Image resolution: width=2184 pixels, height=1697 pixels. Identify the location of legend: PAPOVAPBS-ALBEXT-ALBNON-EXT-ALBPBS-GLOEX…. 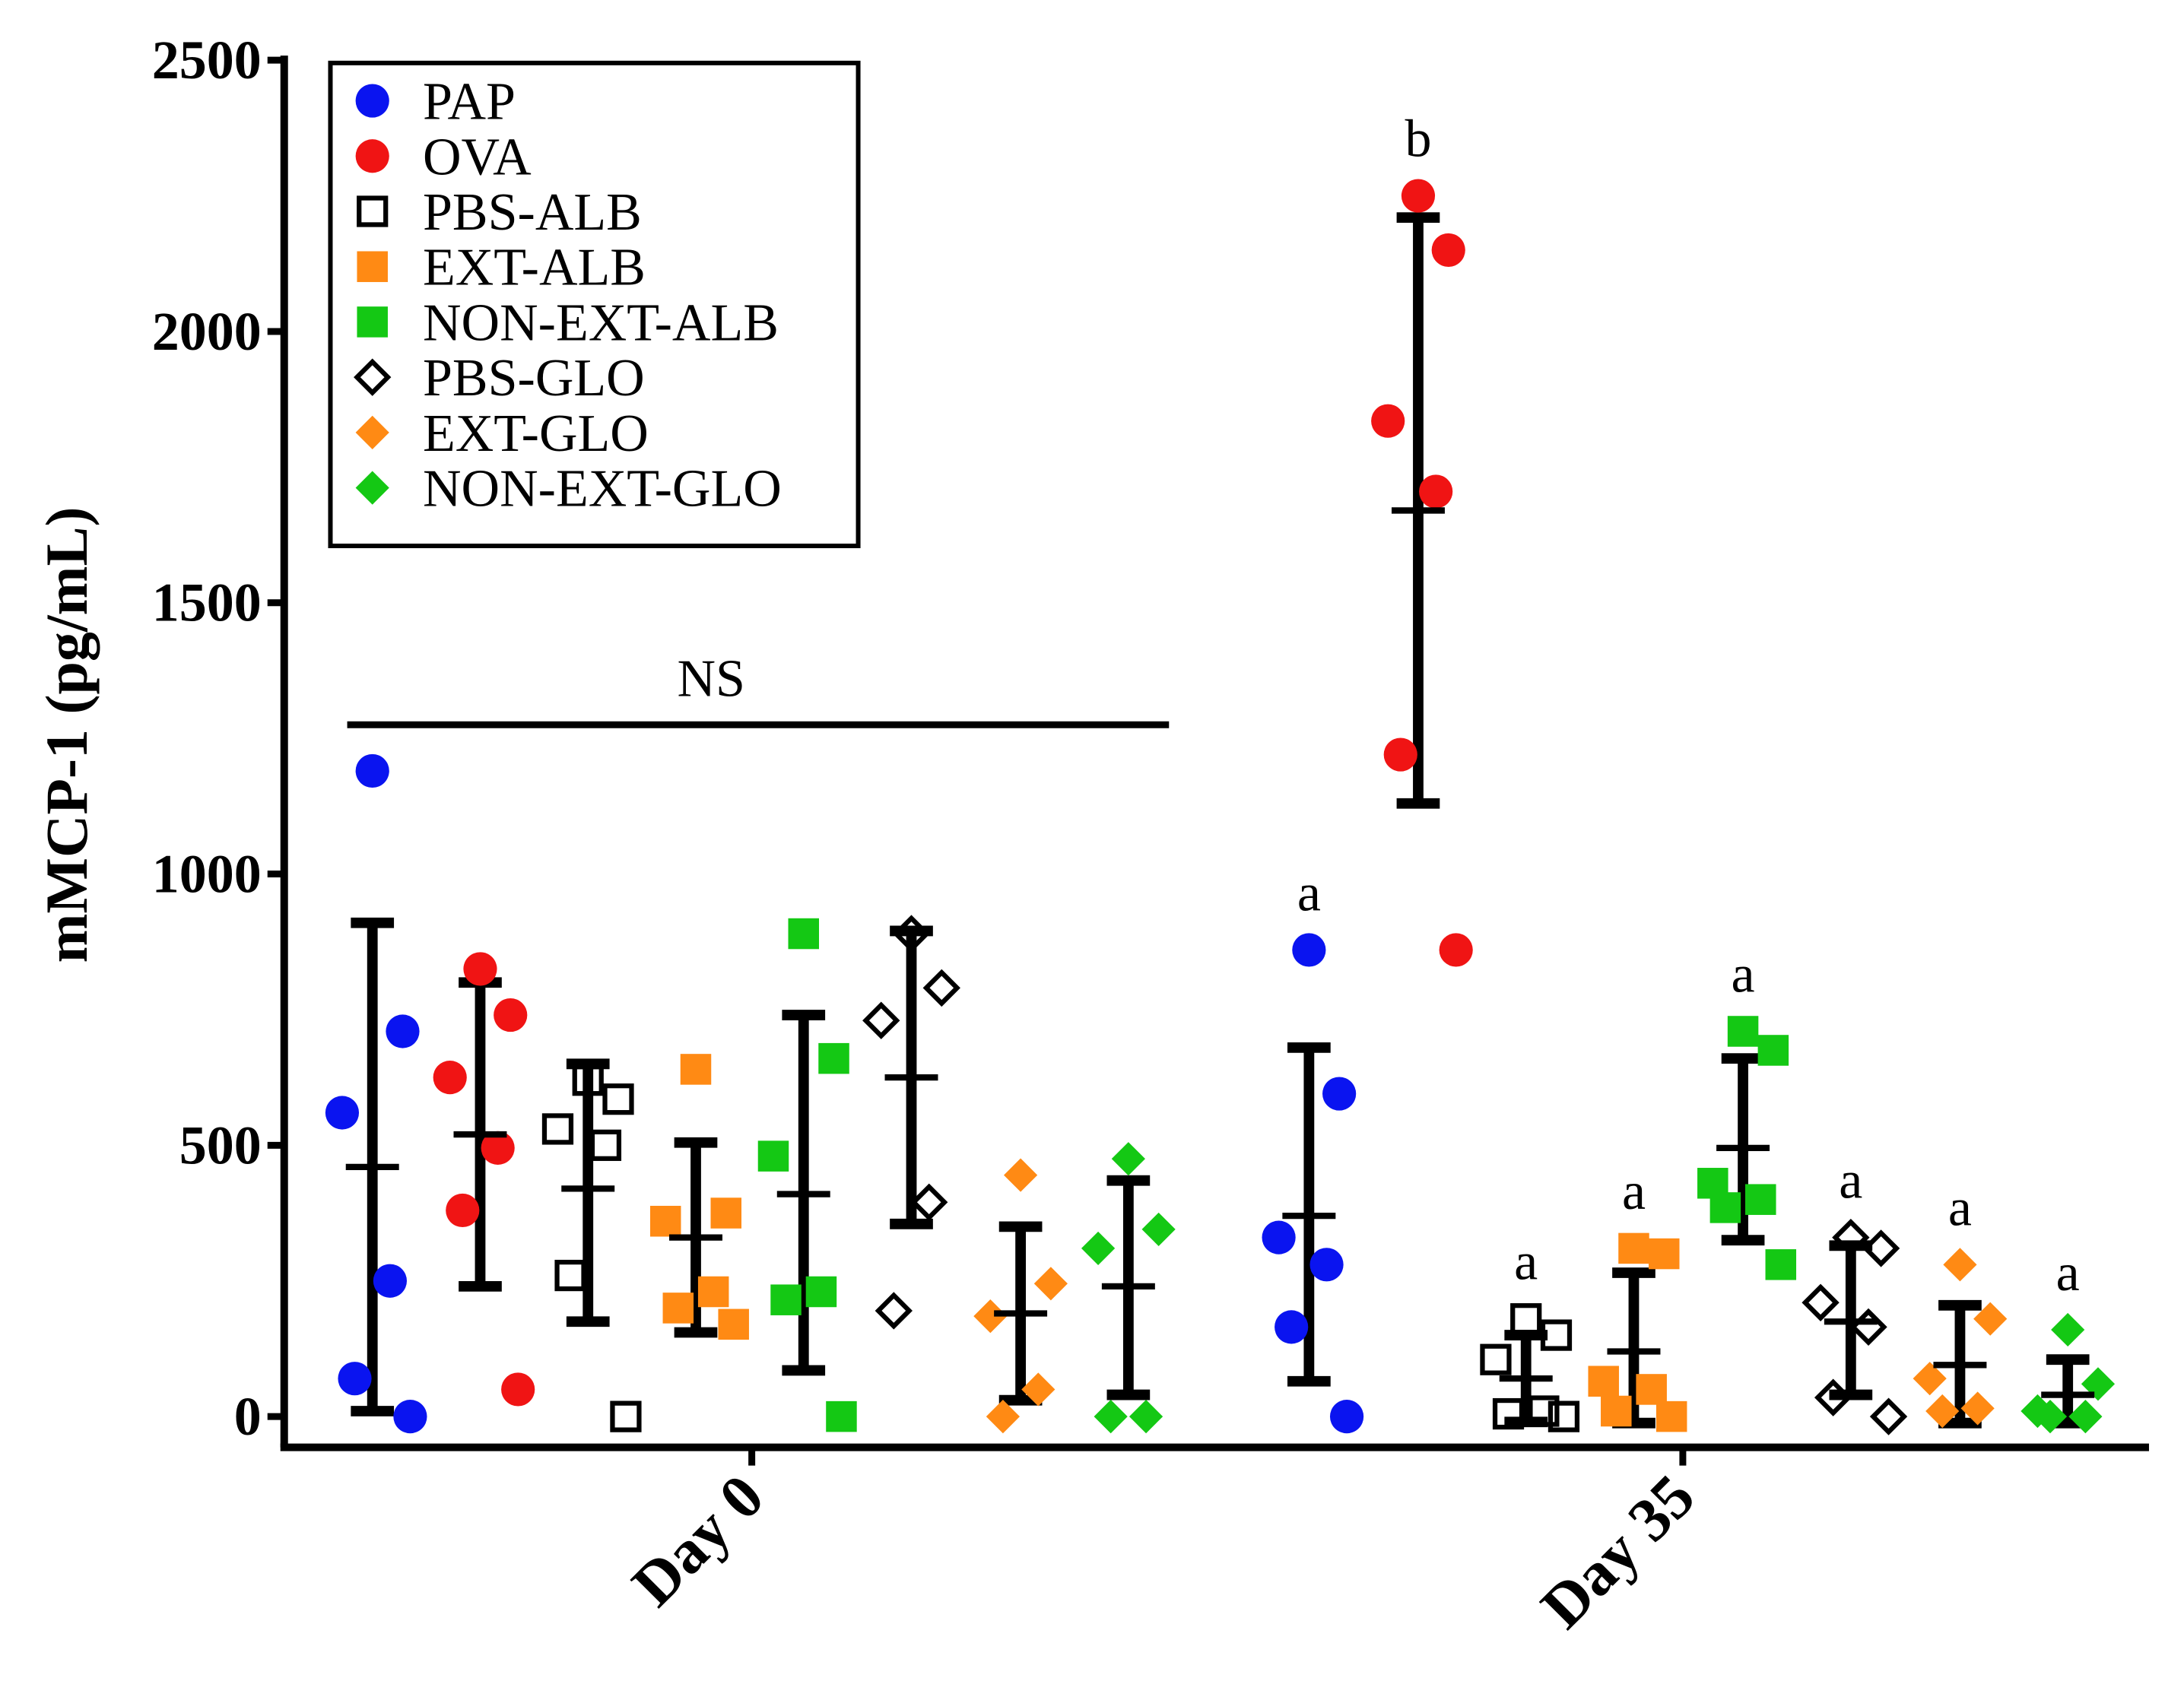
(594, 304).